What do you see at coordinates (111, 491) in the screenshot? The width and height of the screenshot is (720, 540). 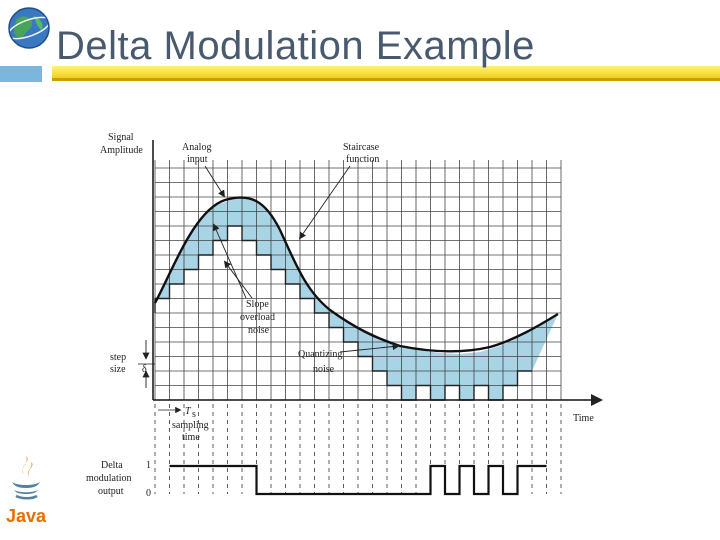 I see `output-label-line3: output` at bounding box center [111, 491].